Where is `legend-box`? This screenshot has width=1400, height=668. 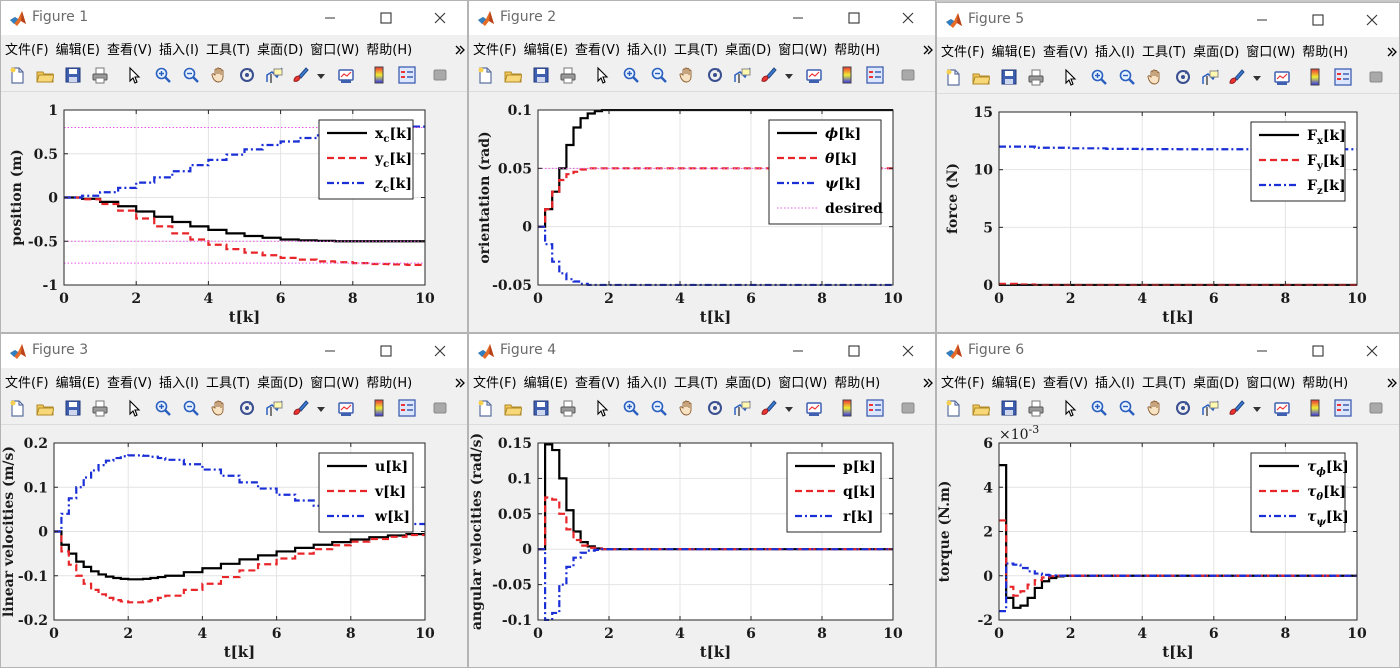 legend-box is located at coordinates (825, 172).